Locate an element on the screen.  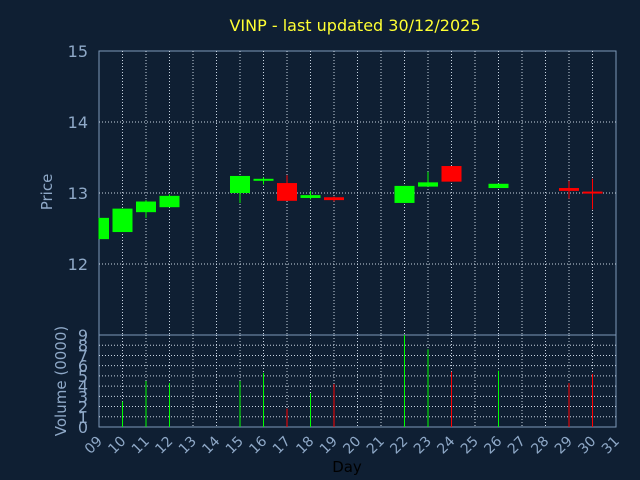
x-tick-label: 10 is located at coordinates (117, 446).